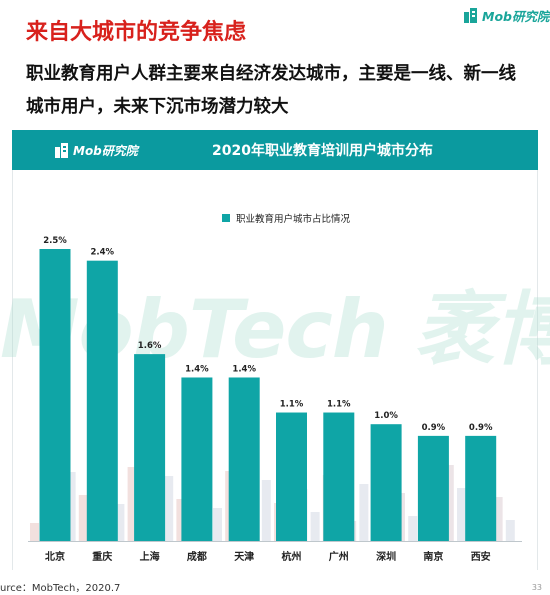  What do you see at coordinates (386, 556) in the screenshot?
I see `x-tick-label: 深圳` at bounding box center [386, 556].